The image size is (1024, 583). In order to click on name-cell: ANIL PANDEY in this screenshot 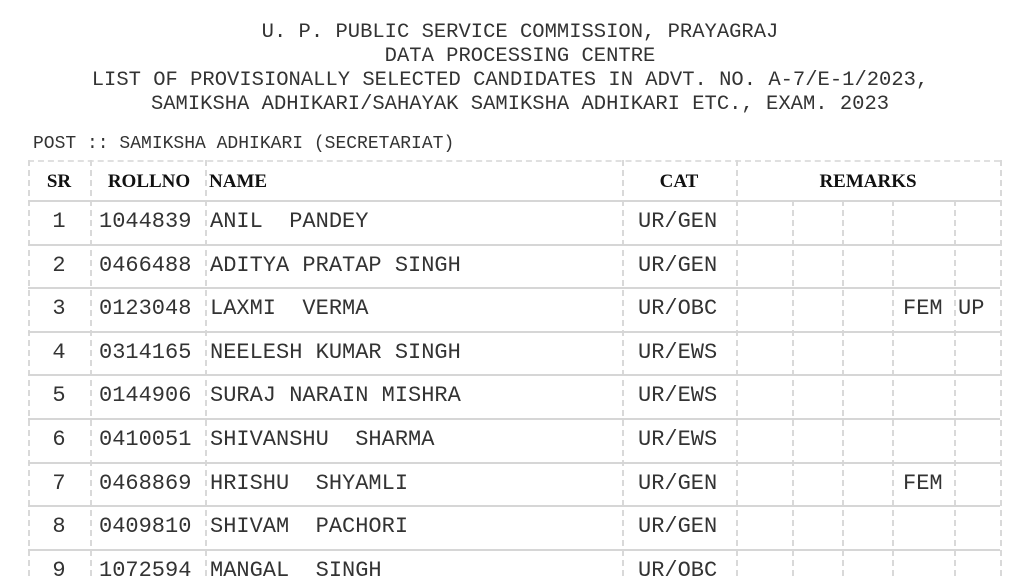, I will do `click(289, 221)`.